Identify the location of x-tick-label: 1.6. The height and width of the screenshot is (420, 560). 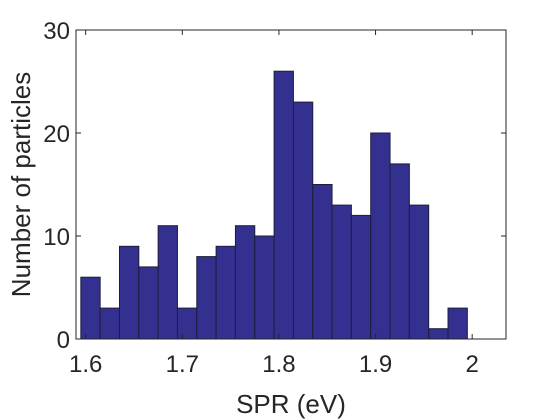
(85, 364).